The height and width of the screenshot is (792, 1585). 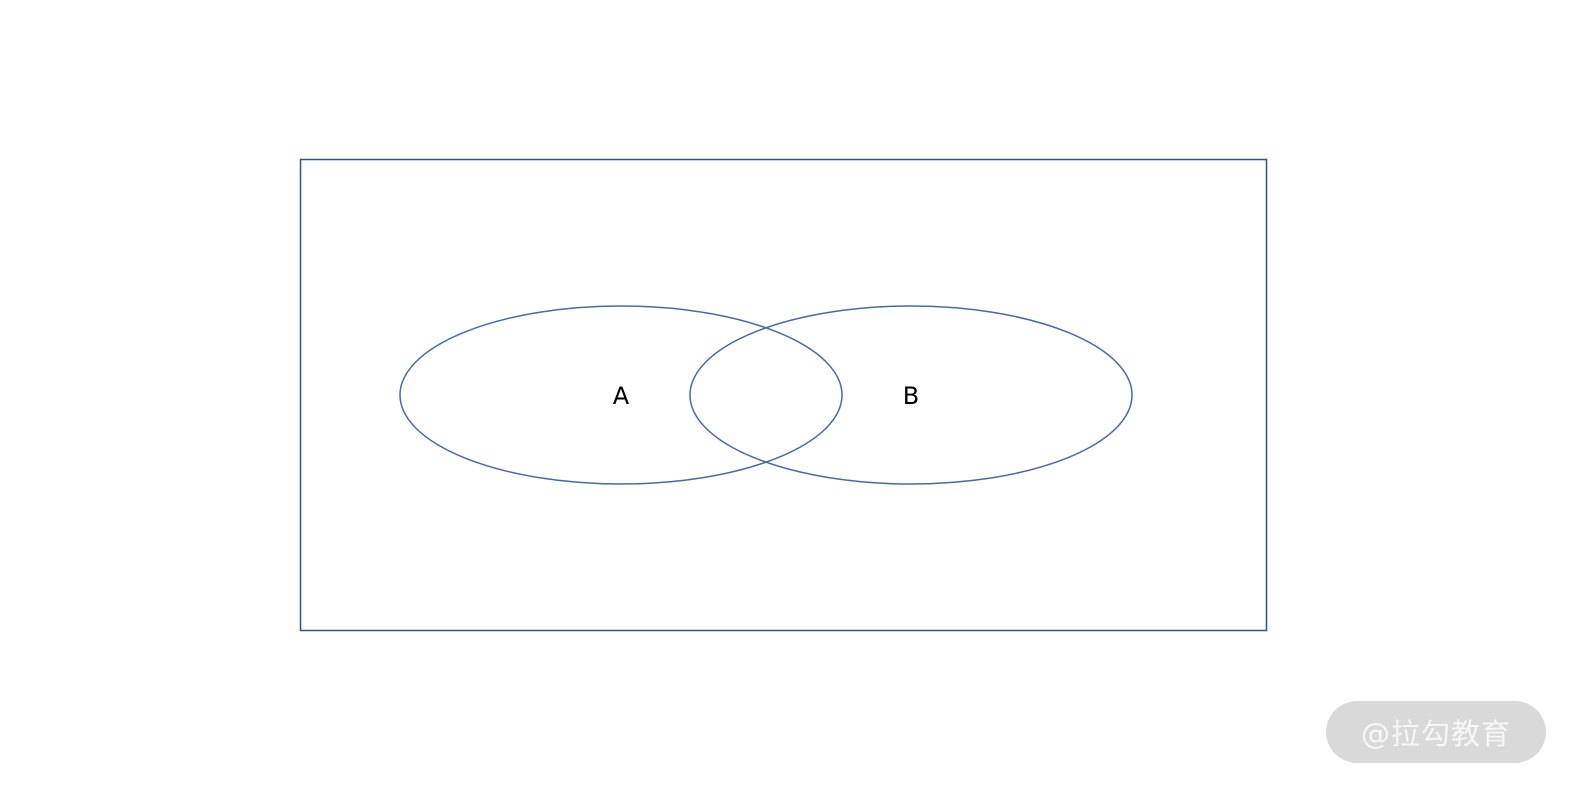 I want to click on set-a-label: A, so click(x=621, y=396).